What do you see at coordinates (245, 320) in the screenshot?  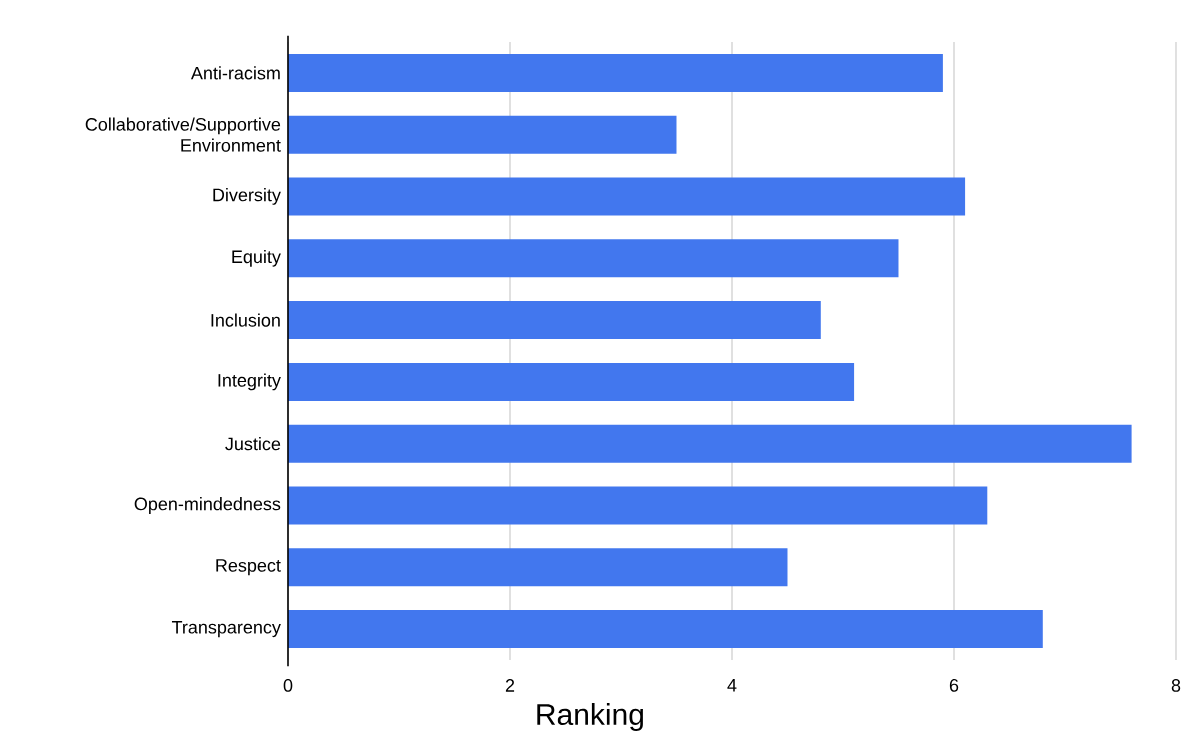 I see `y-tick-label: Inclusion` at bounding box center [245, 320].